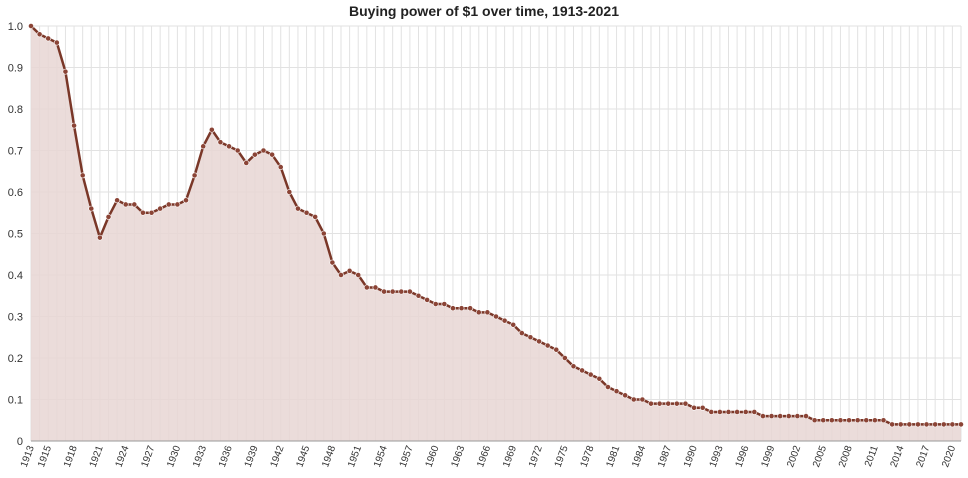 The width and height of the screenshot is (968, 478). I want to click on x-tick-label: 1969, so click(510, 456).